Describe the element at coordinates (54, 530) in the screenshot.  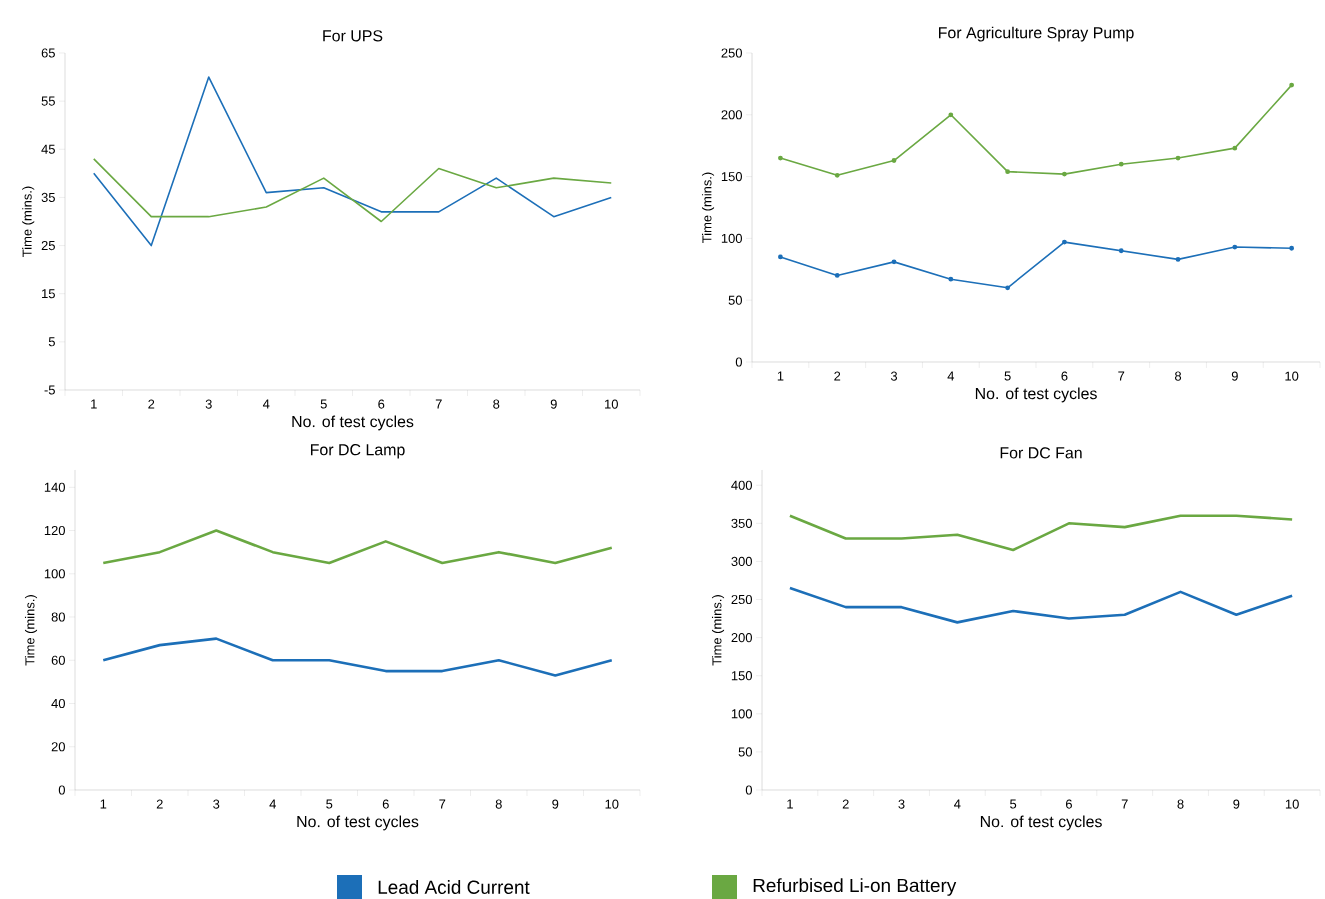
I see `y-tick-label: 120` at that location.